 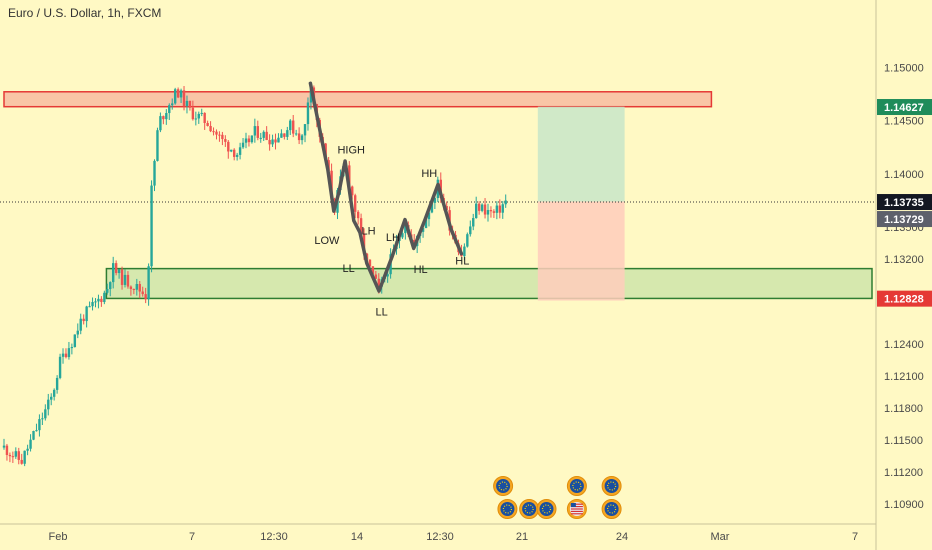 I want to click on price-tag-bg, so click(x=904, y=219).